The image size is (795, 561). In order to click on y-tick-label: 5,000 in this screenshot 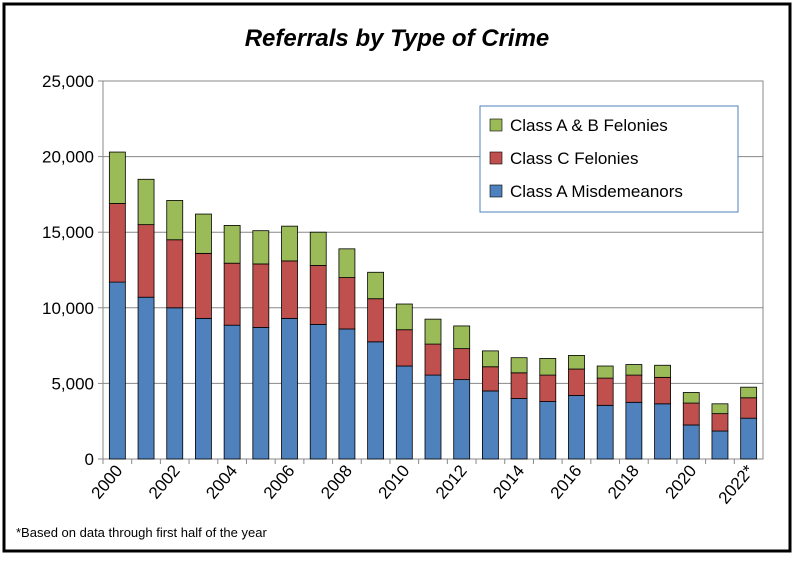, I will do `click(72, 383)`.